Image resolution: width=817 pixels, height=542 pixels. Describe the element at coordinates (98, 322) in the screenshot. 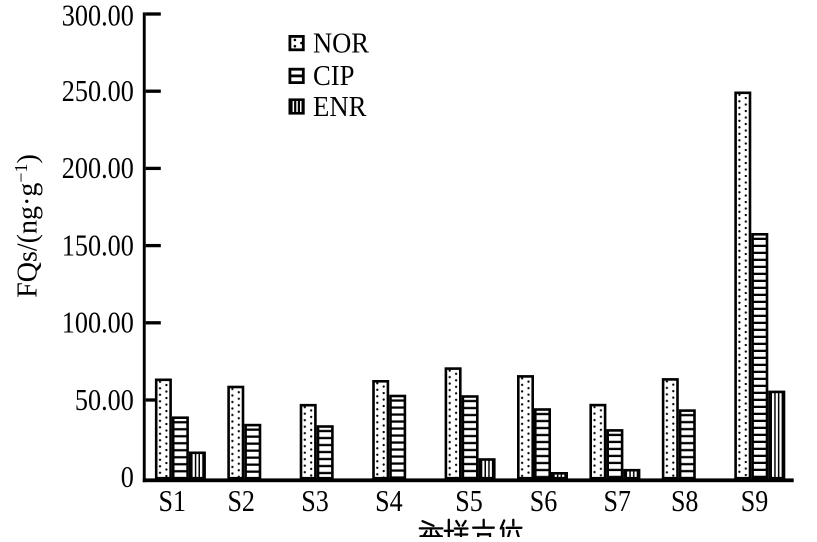

I see `svg-text: 100.00` at that location.